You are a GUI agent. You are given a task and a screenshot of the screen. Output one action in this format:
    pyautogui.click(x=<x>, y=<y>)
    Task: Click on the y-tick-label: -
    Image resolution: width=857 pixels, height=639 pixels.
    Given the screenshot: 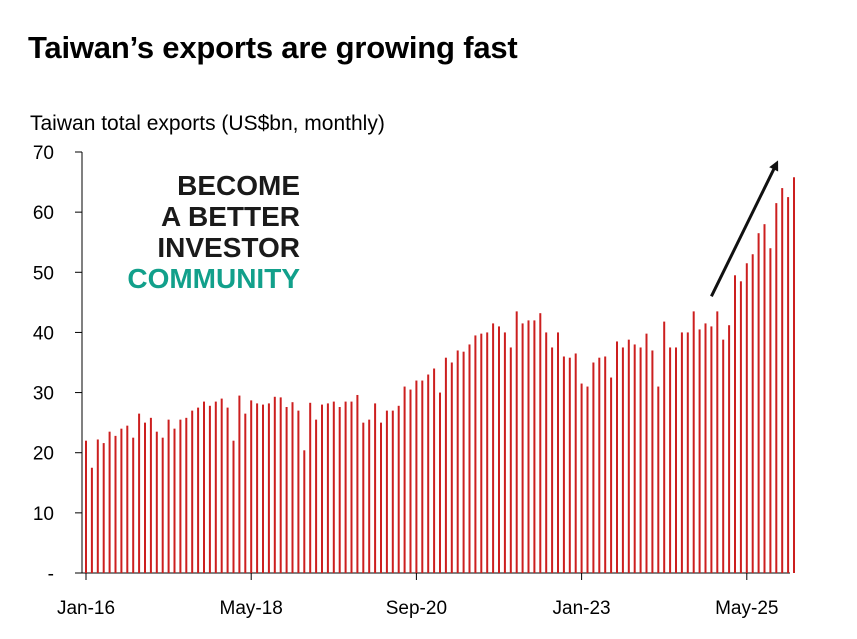 What is the action you would take?
    pyautogui.click(x=51, y=574)
    